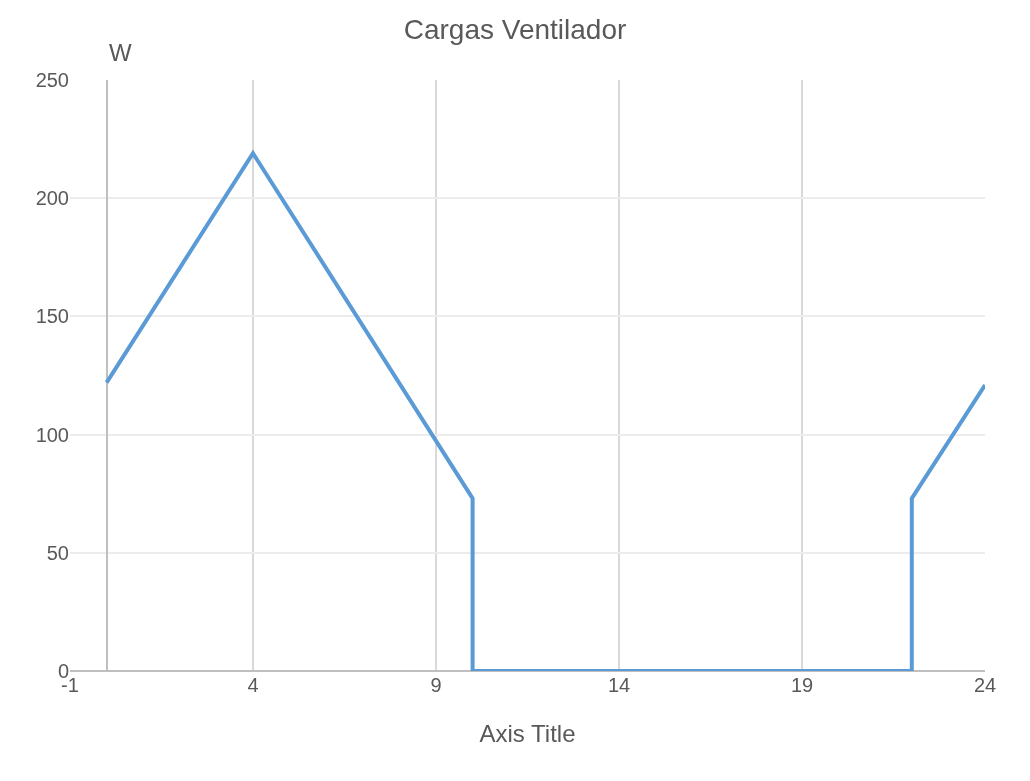 The width and height of the screenshot is (1030, 781). What do you see at coordinates (120, 52) in the screenshot?
I see `y-axis-title: W` at bounding box center [120, 52].